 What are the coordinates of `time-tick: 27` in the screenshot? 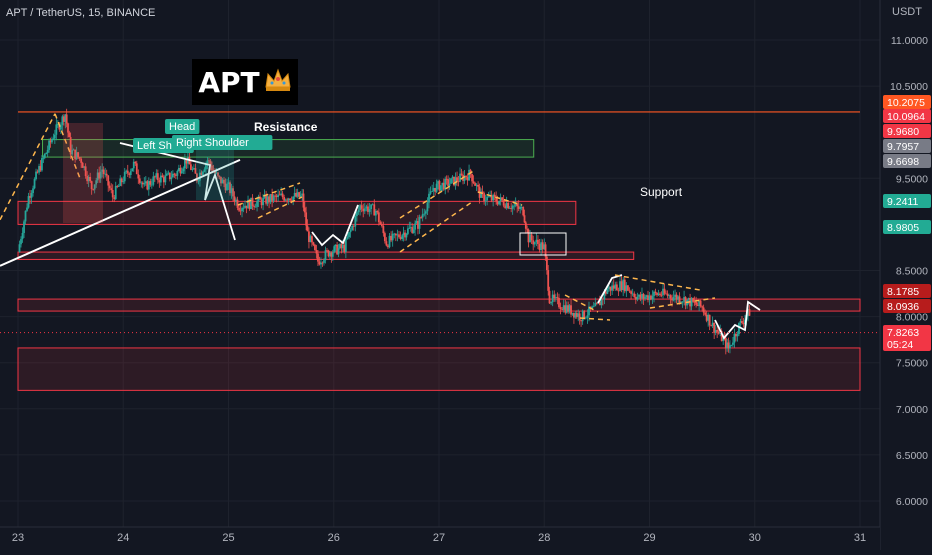 It's located at (439, 538).